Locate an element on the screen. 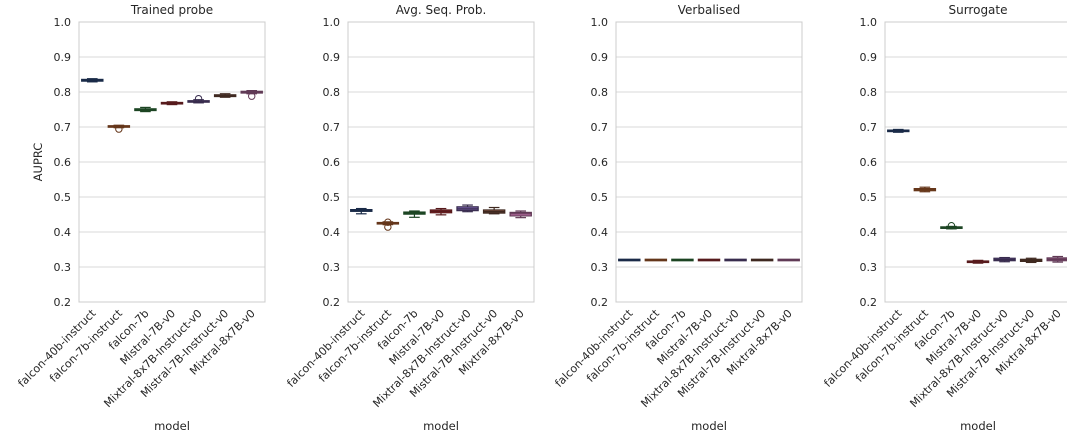  chart-title: Verbalised is located at coordinates (709, 10).